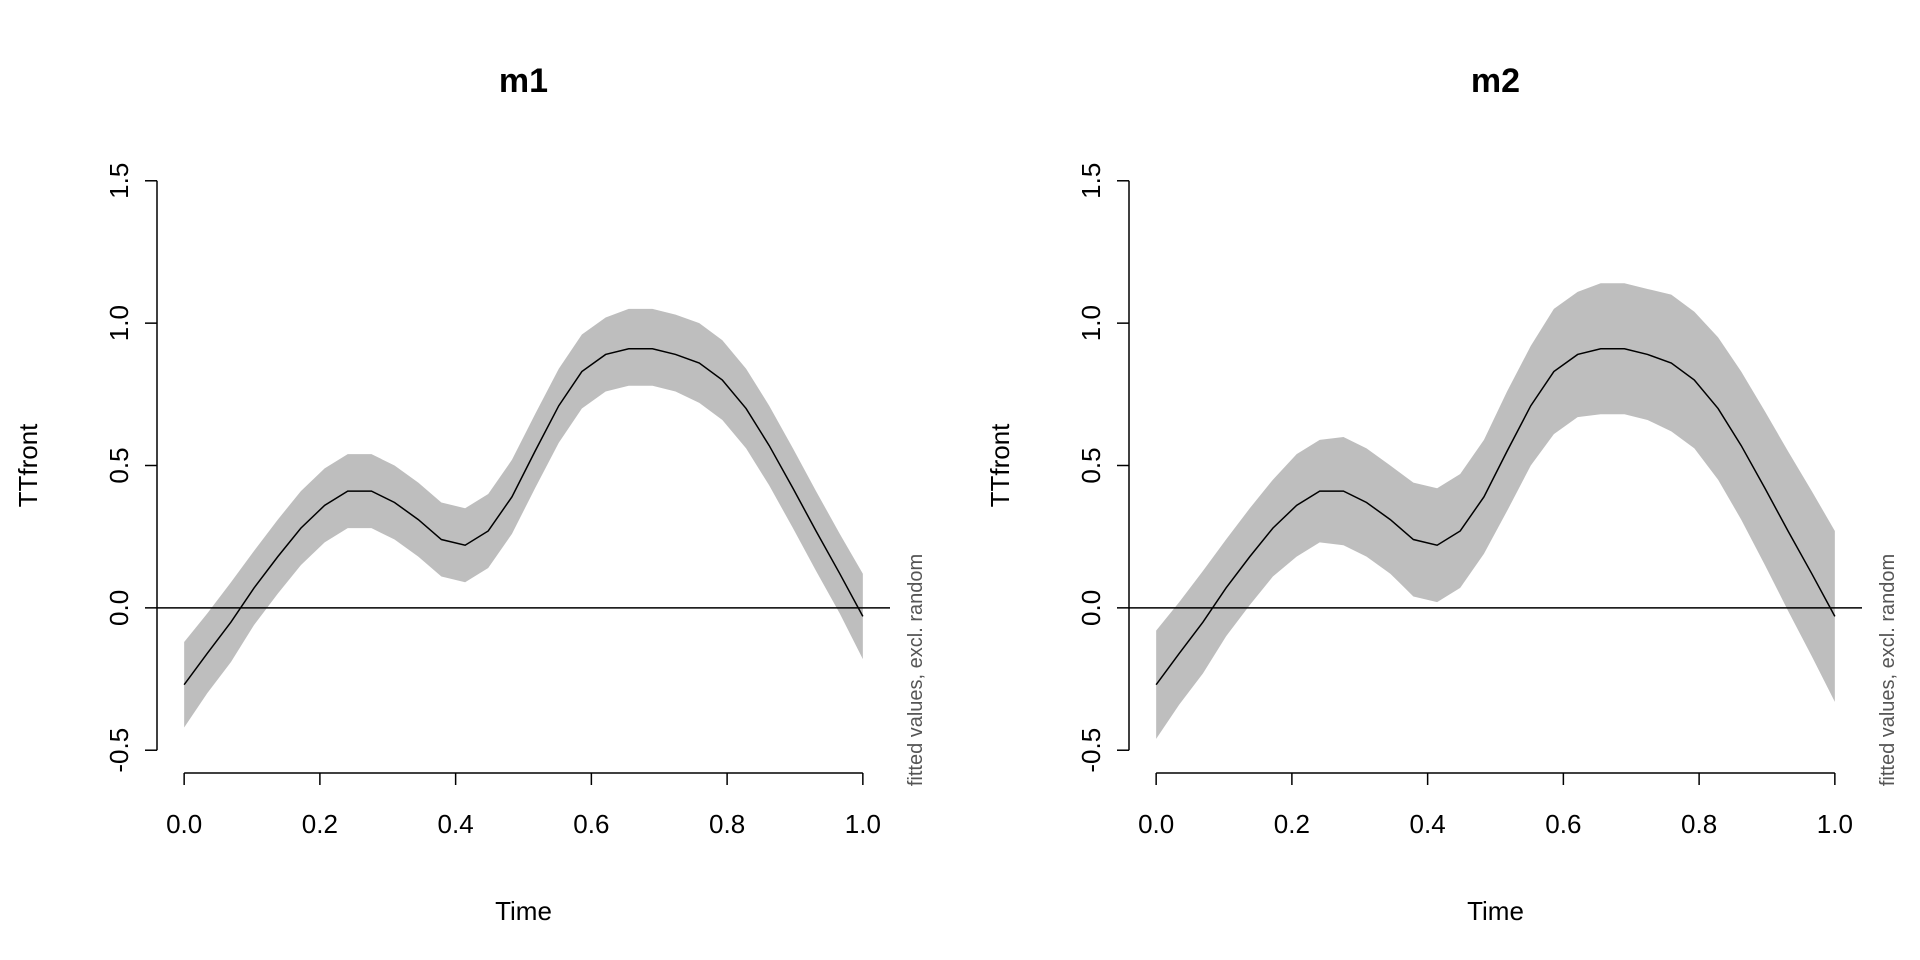  Describe the element at coordinates (523, 81) in the screenshot. I see `chart-title: m1` at that location.